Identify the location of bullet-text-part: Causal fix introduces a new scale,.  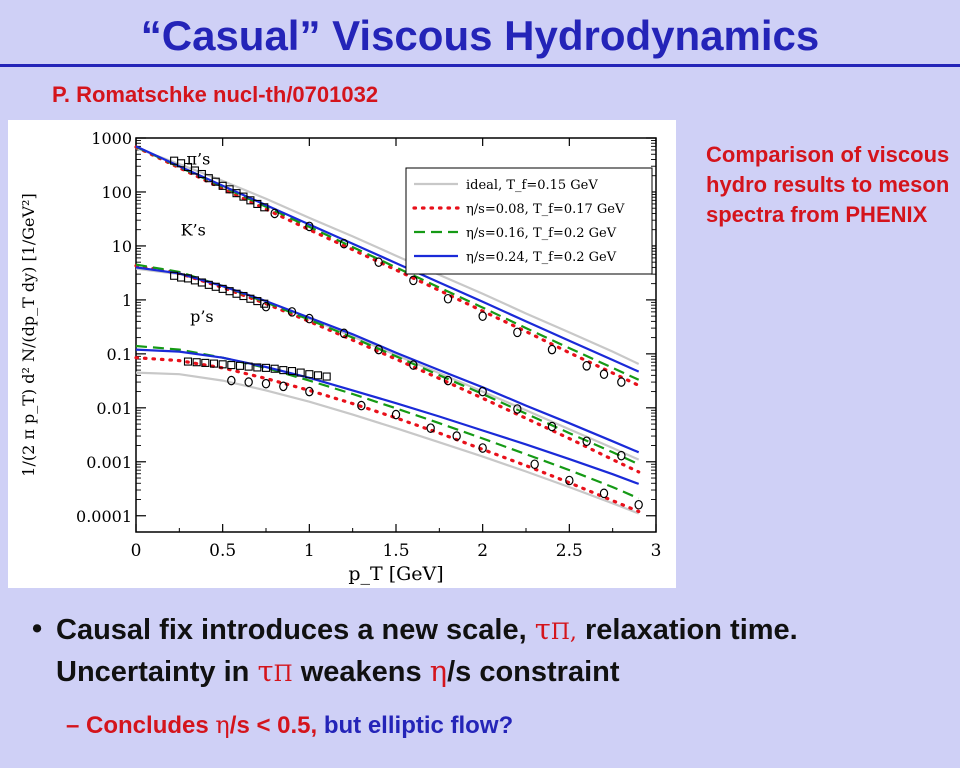
(295, 630).